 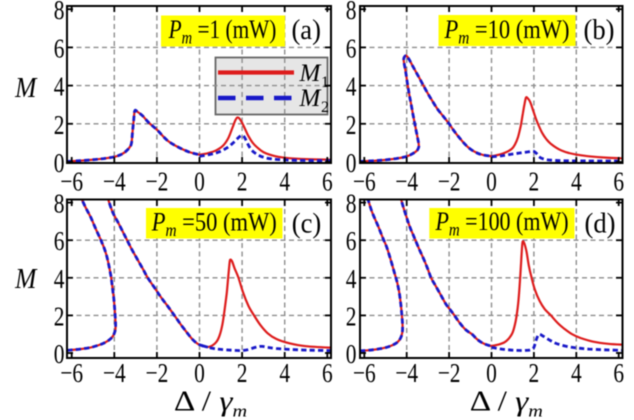 I want to click on svg-text: (d), so click(x=599, y=223).